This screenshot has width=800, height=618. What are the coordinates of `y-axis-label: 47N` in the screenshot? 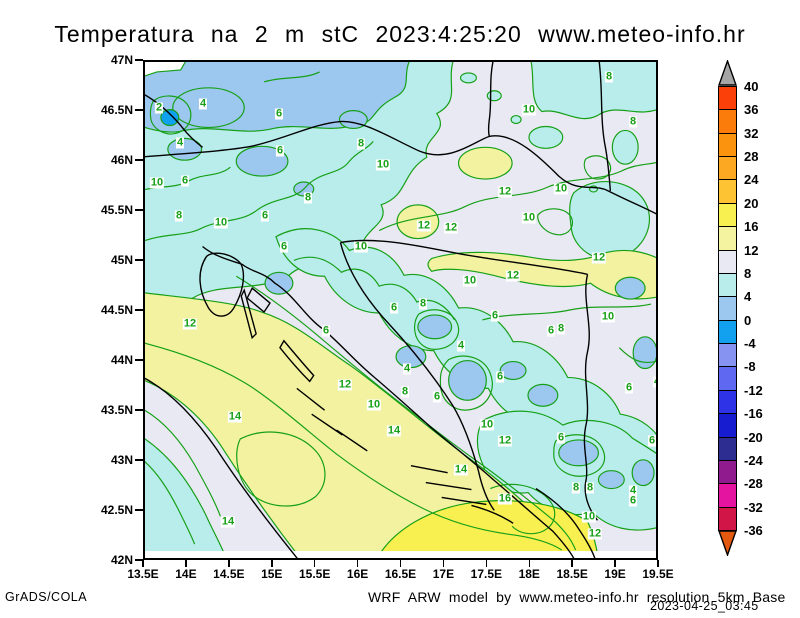 It's located at (121, 60).